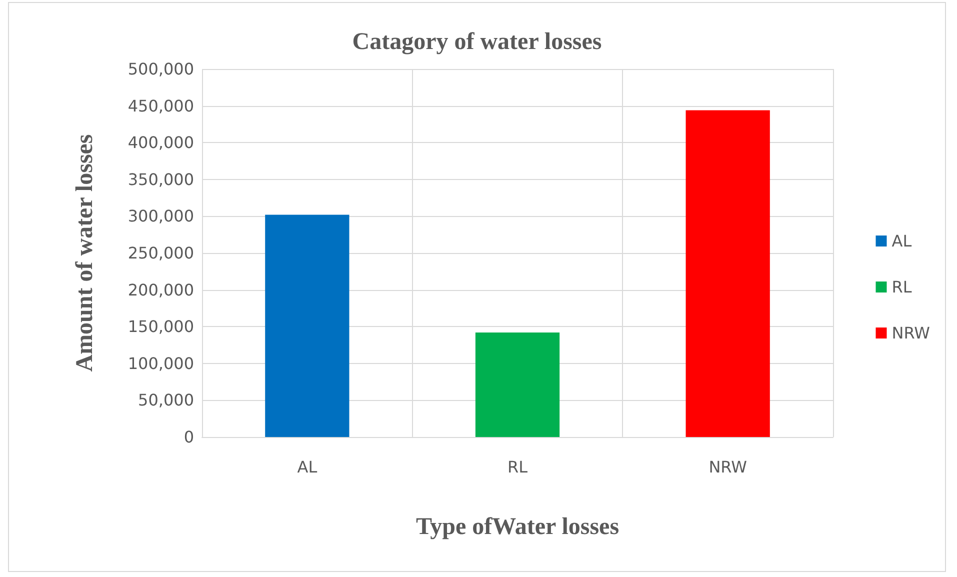 Image resolution: width=957 pixels, height=577 pixels. What do you see at coordinates (477, 42) in the screenshot?
I see `chart-title: Catagory of water losses` at bounding box center [477, 42].